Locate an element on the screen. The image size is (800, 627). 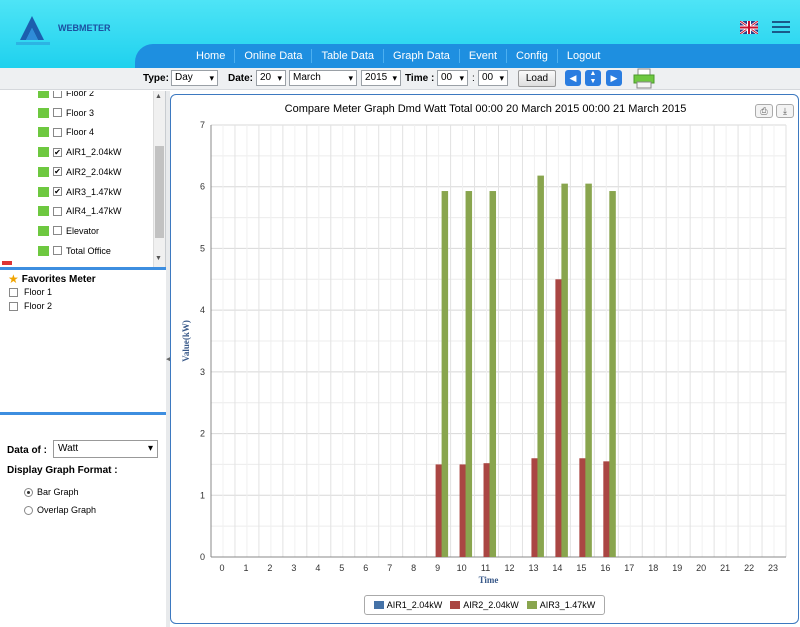
meter-icon is located at coordinates (43, 152).